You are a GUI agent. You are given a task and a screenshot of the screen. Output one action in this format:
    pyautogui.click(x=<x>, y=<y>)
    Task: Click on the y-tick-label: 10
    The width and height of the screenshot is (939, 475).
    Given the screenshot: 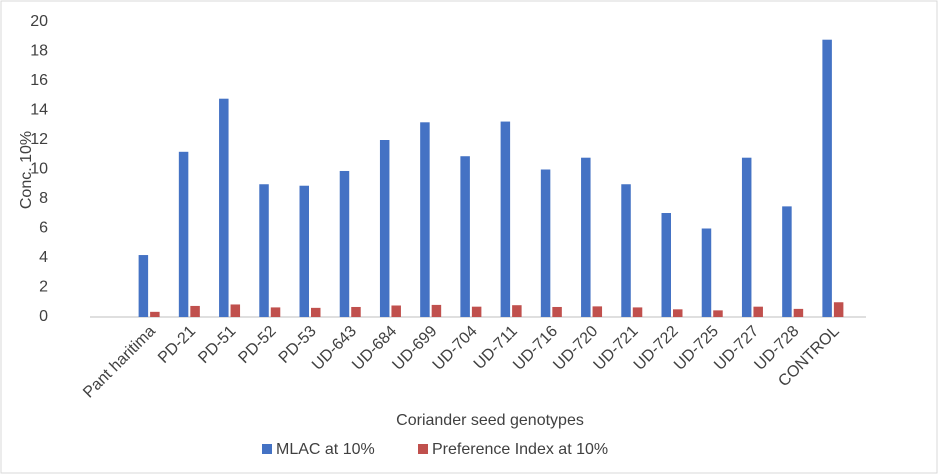 What is the action you would take?
    pyautogui.click(x=39, y=169)
    